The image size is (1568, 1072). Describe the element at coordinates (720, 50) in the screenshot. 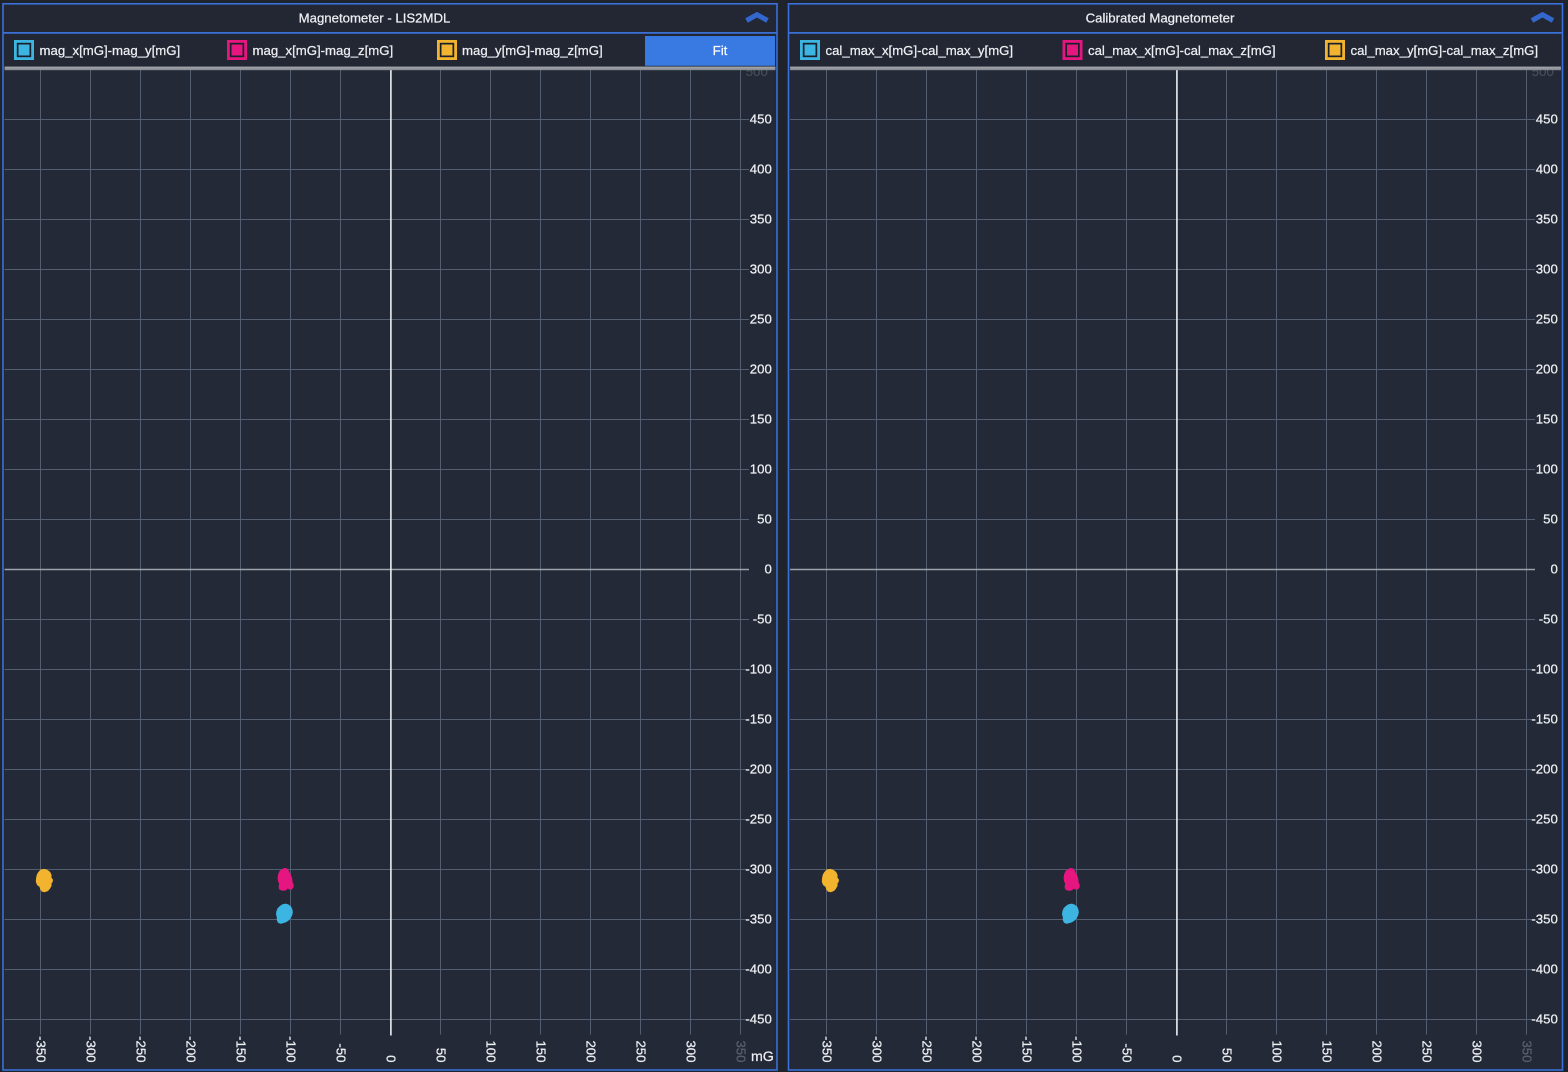

I see `svg-text: Fit` at that location.